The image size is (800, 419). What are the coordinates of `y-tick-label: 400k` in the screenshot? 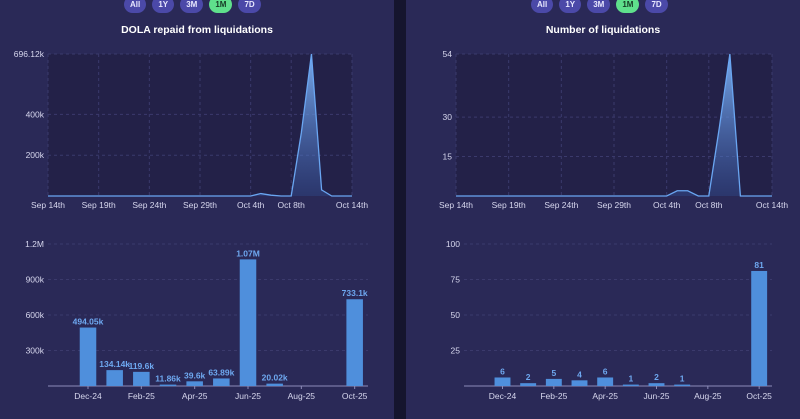 It's located at (35, 114).